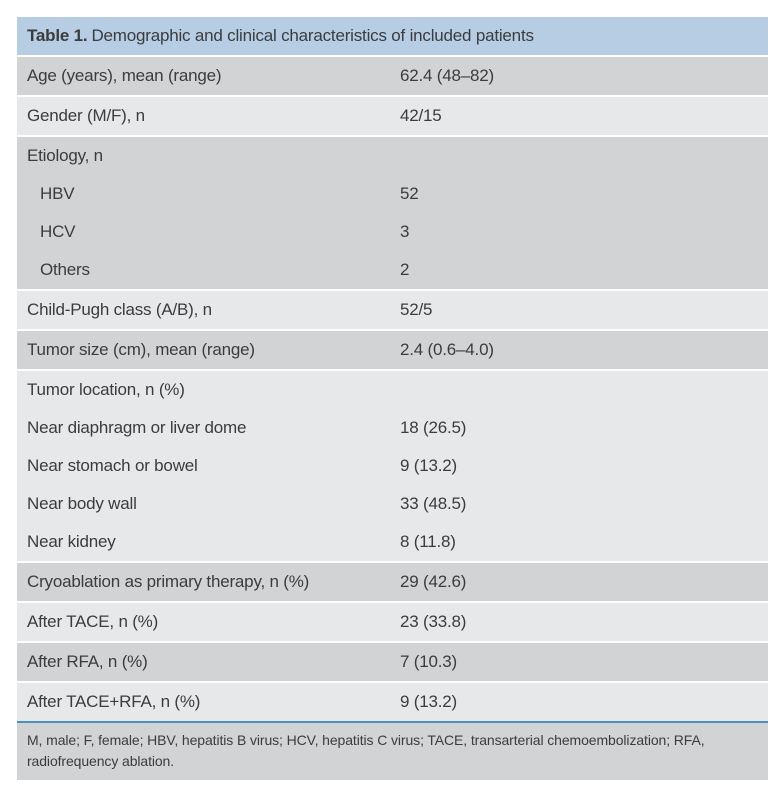  I want to click on row-label: After TACE+RFA, n (%), so click(114, 701).